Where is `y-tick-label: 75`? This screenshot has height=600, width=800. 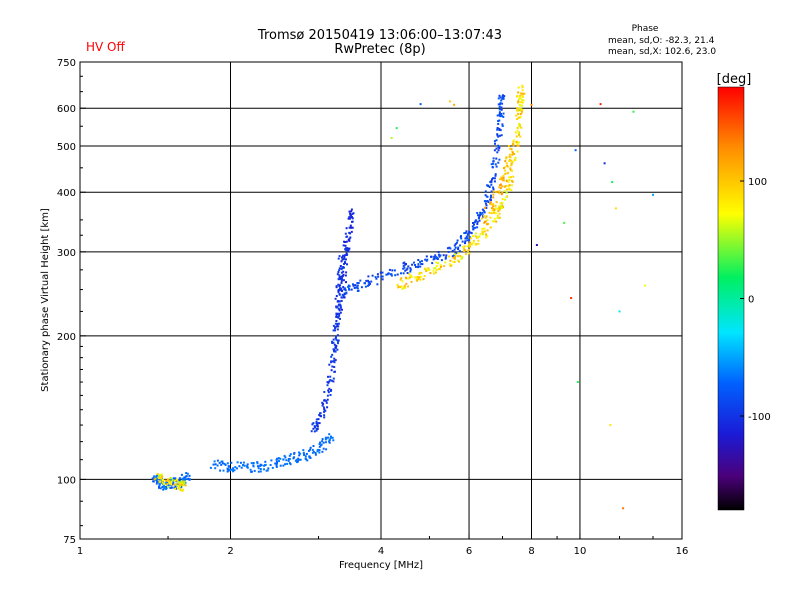 y-tick-label: 75 is located at coordinates (69, 540).